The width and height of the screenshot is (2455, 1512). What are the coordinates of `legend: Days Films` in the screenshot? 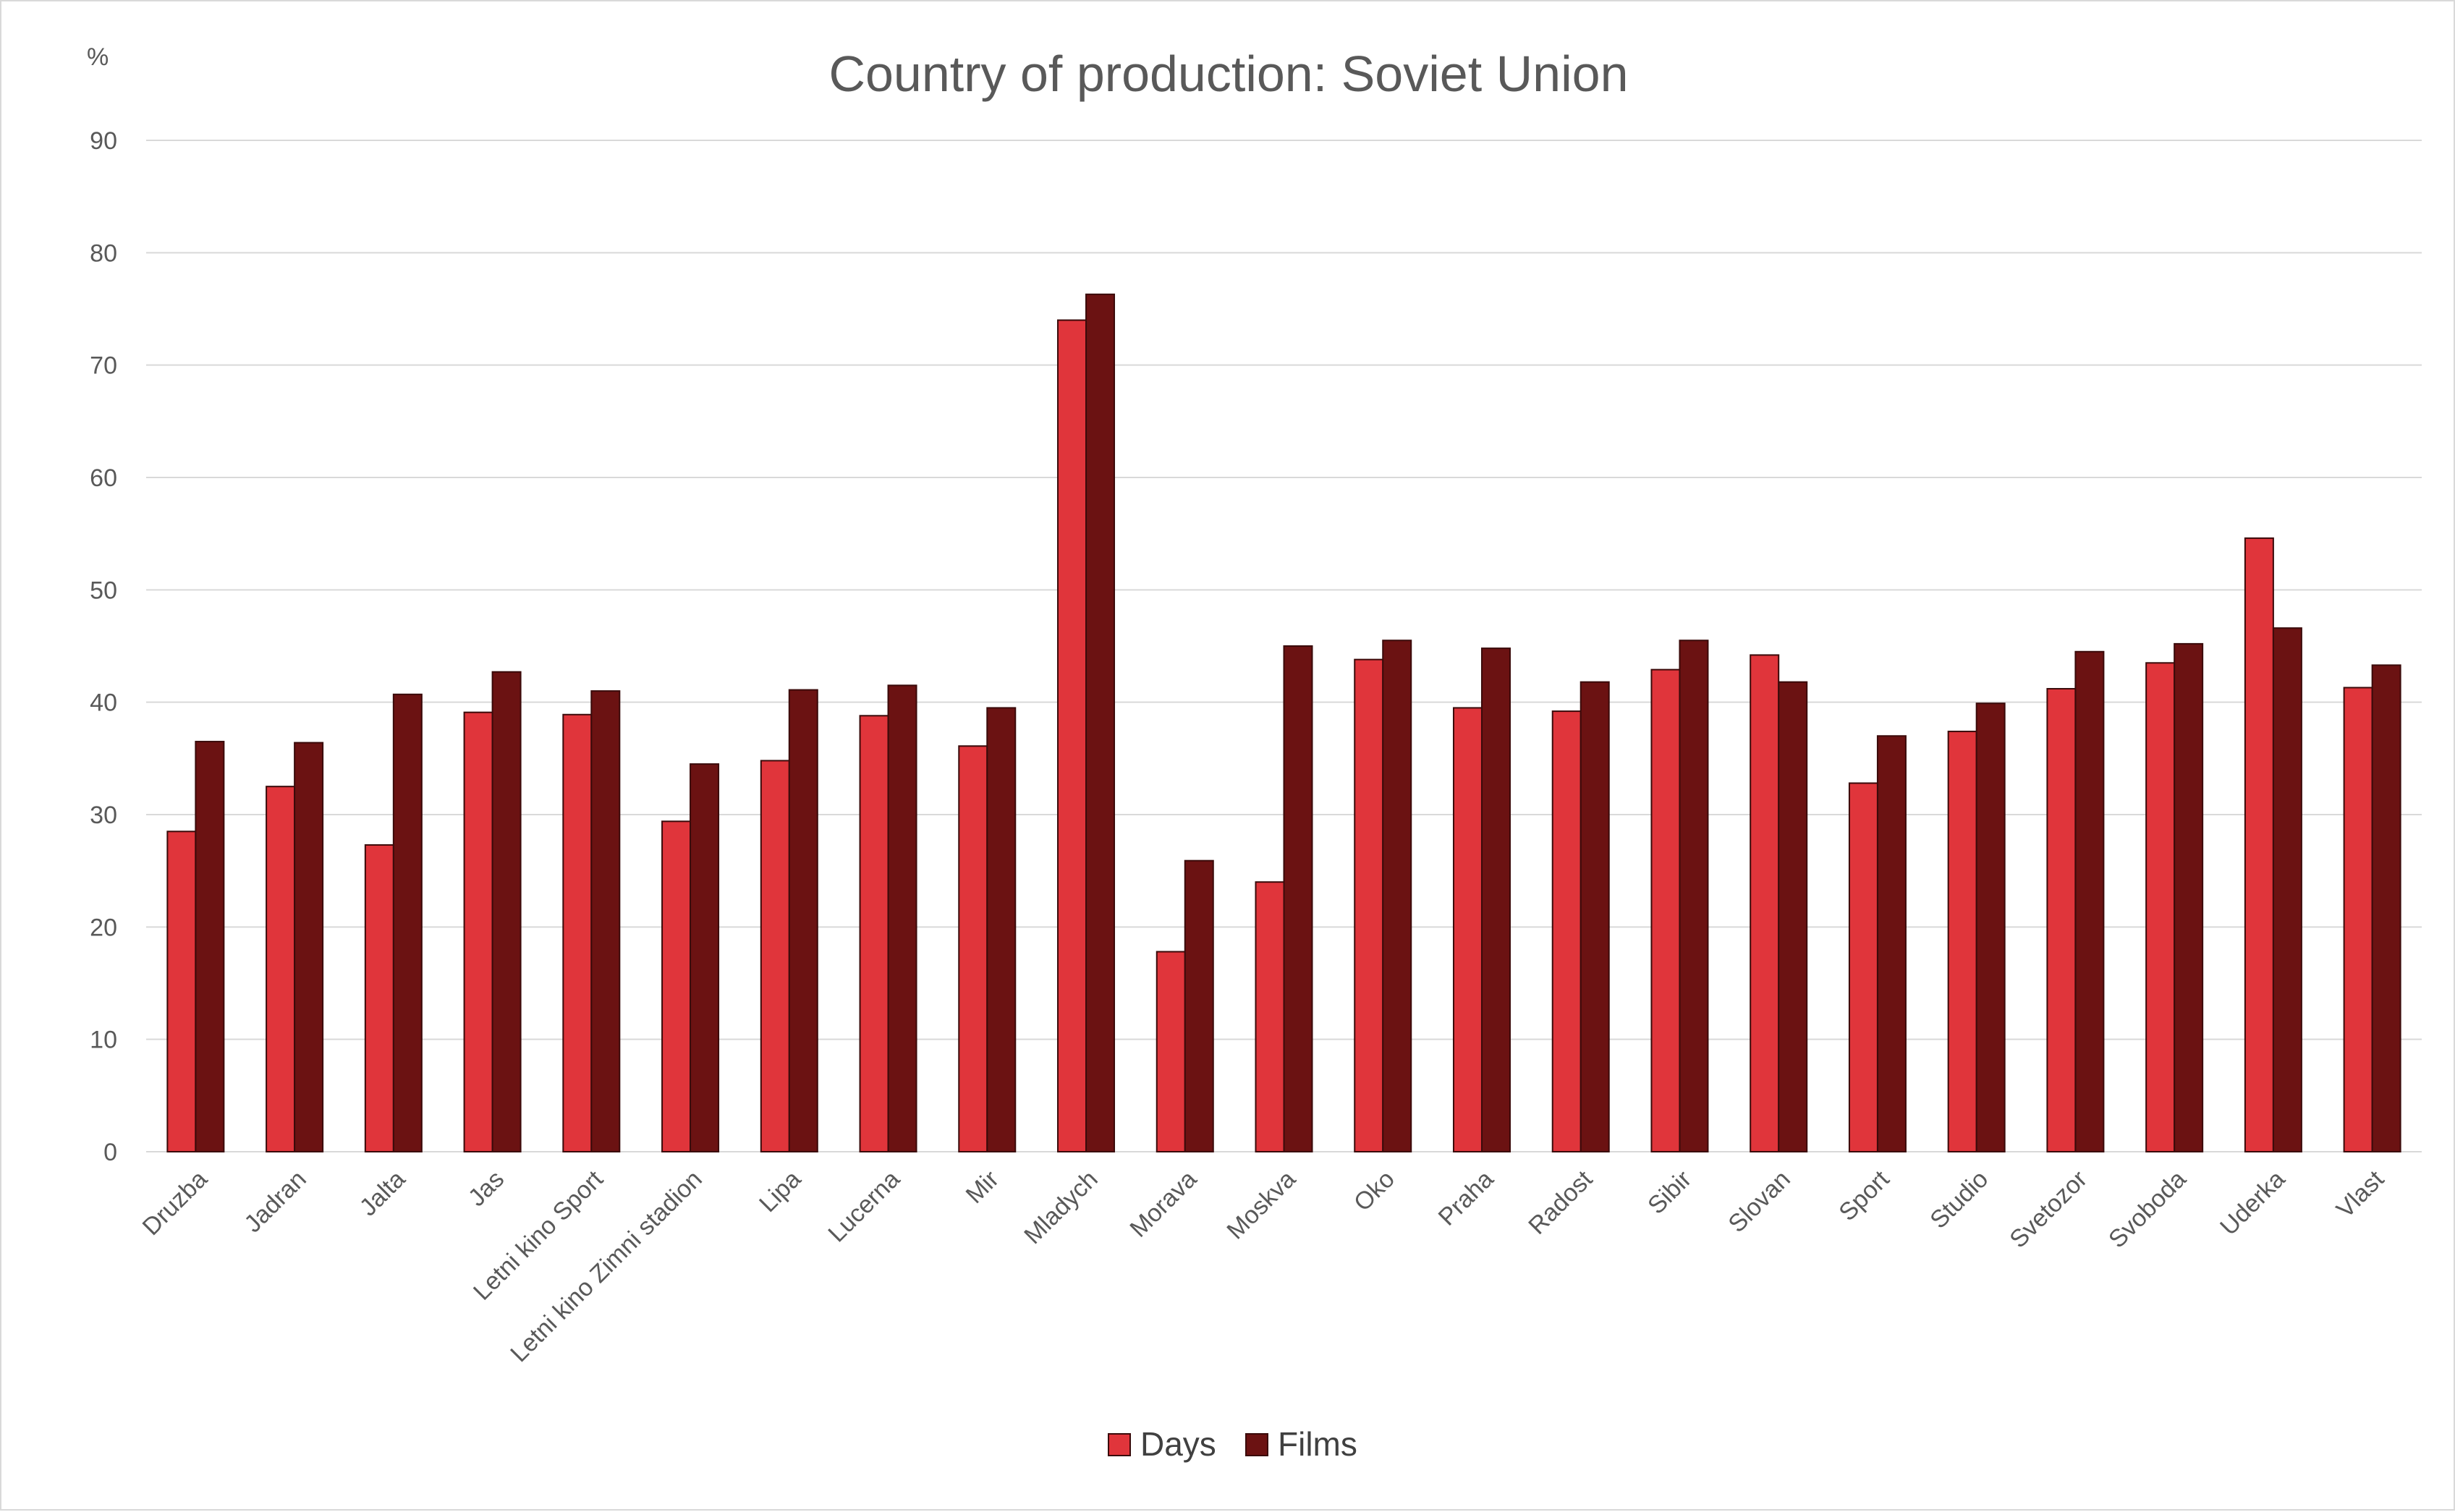 It's located at (1232, 1444).